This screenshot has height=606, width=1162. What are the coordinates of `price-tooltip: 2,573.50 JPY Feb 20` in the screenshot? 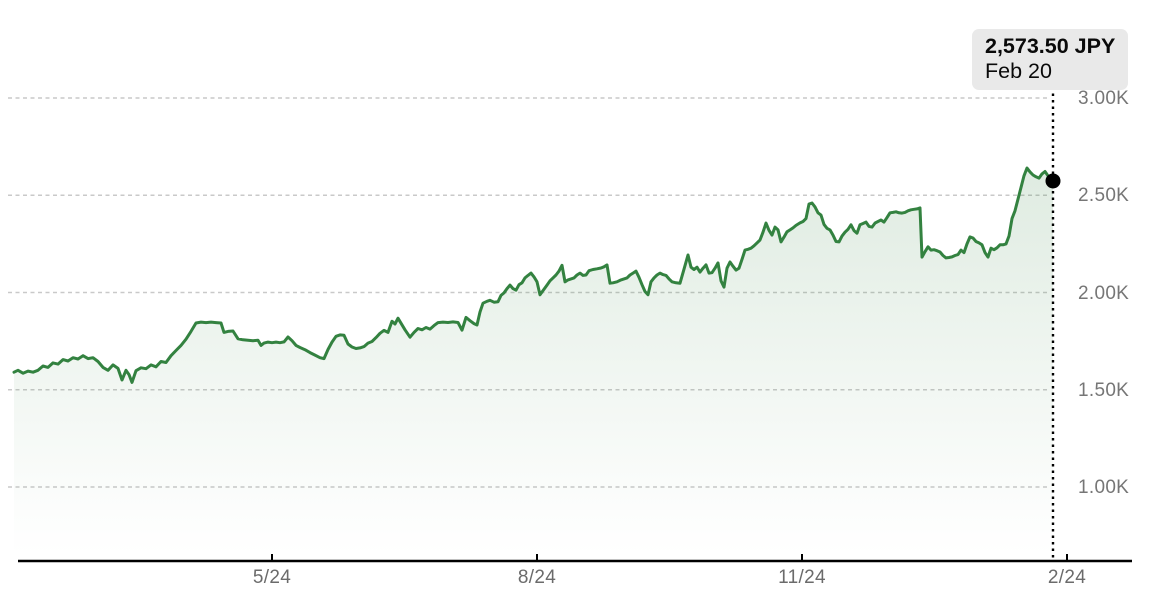 It's located at (1050, 59).